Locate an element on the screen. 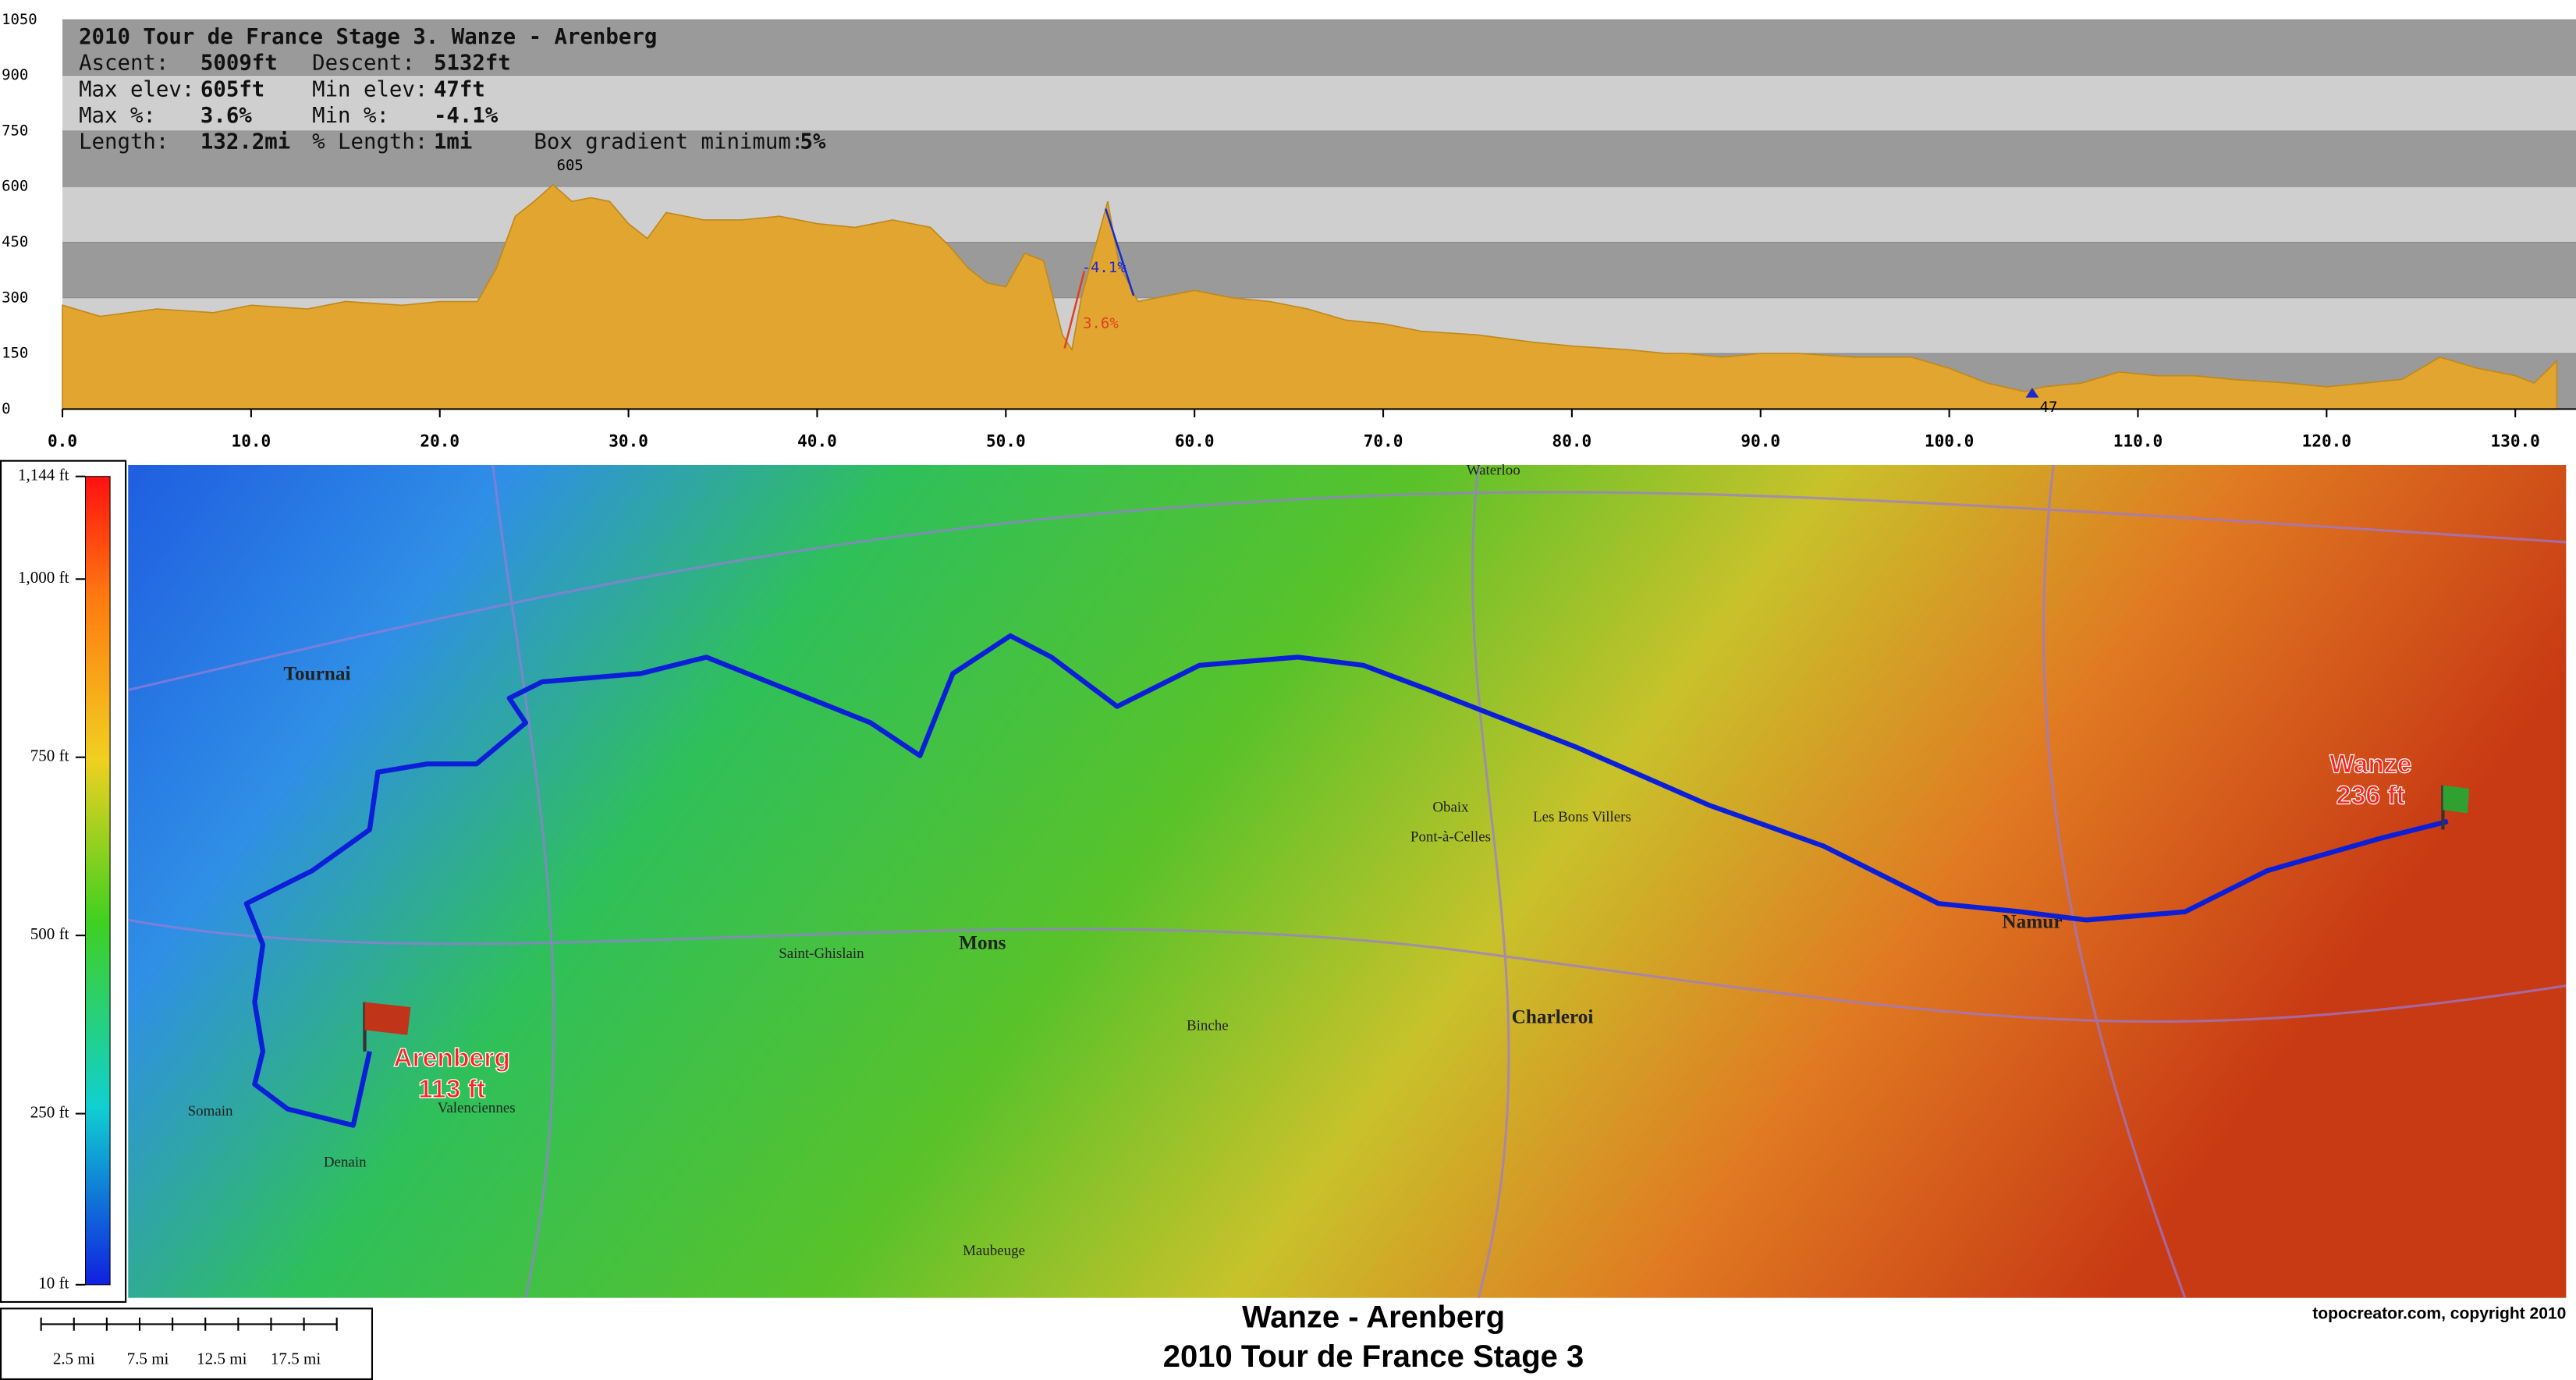 This screenshot has height=1380, width=2576. x-tick-label: 120.0 is located at coordinates (2326, 441).